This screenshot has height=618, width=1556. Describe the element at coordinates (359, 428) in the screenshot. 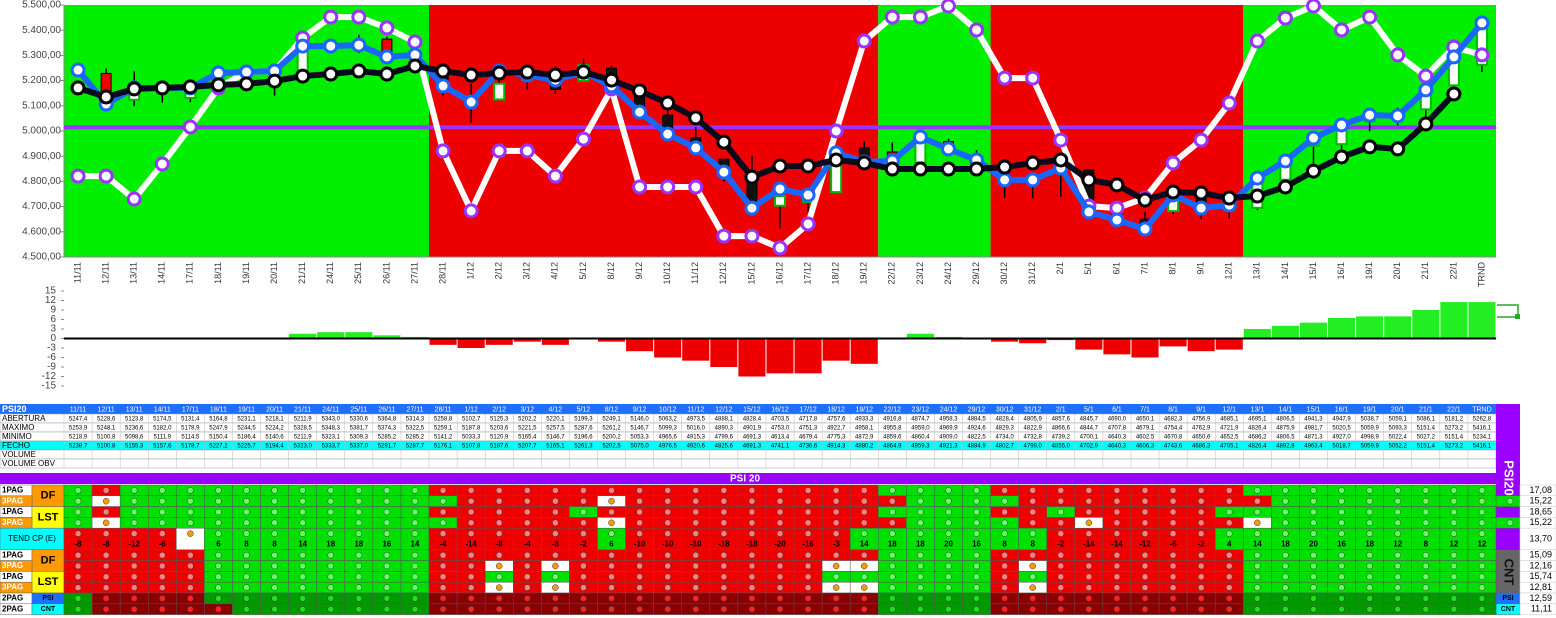

I see `table-cell: 5381,7` at that location.